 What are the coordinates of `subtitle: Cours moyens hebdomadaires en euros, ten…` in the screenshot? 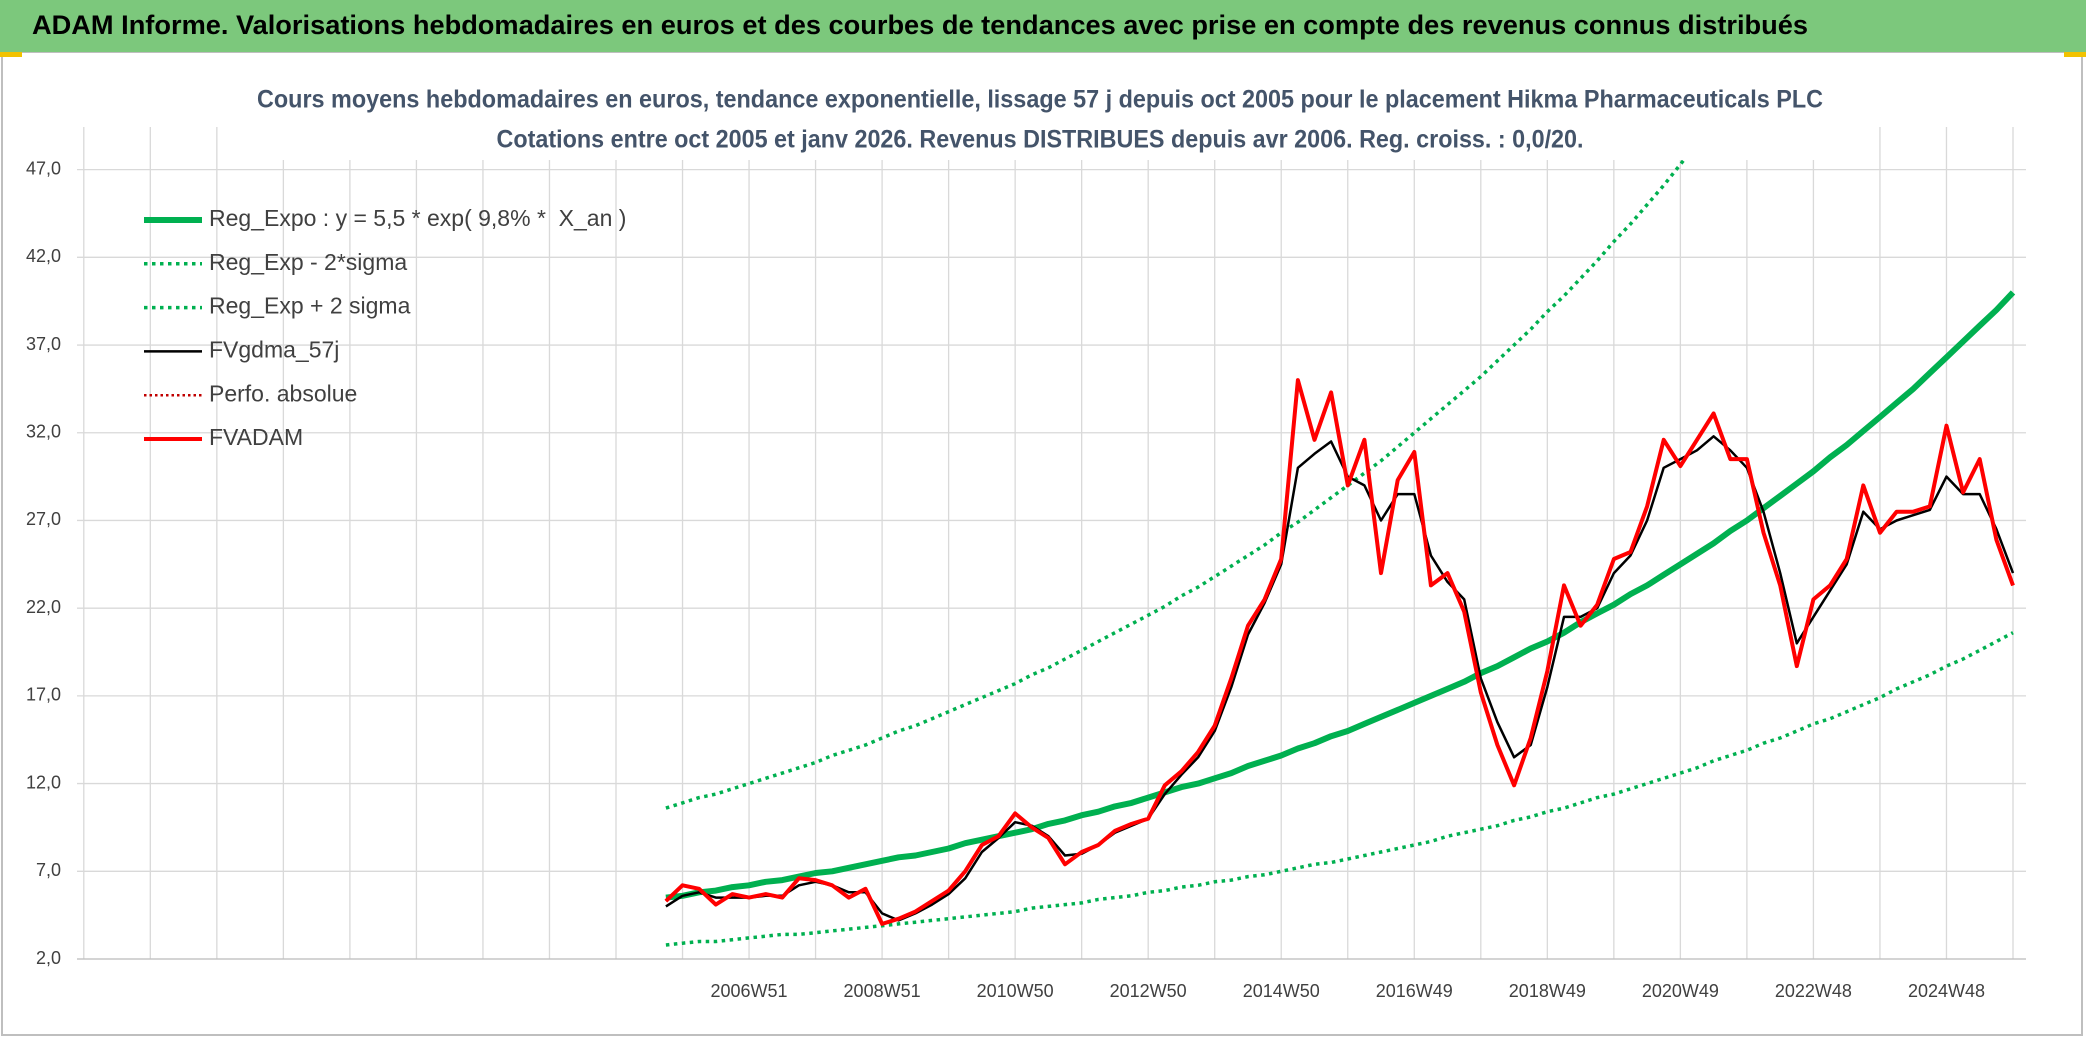 It's located at (1040, 100).